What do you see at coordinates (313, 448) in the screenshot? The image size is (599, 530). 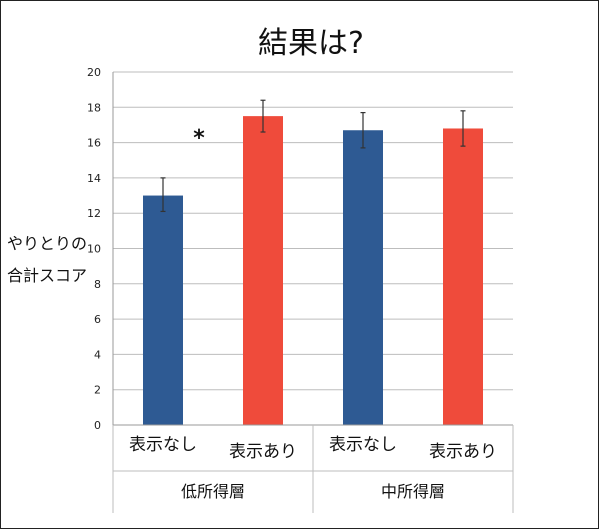 I see `category-labels: 表示なし 表示あり 表示なし 表示あり` at bounding box center [313, 448].